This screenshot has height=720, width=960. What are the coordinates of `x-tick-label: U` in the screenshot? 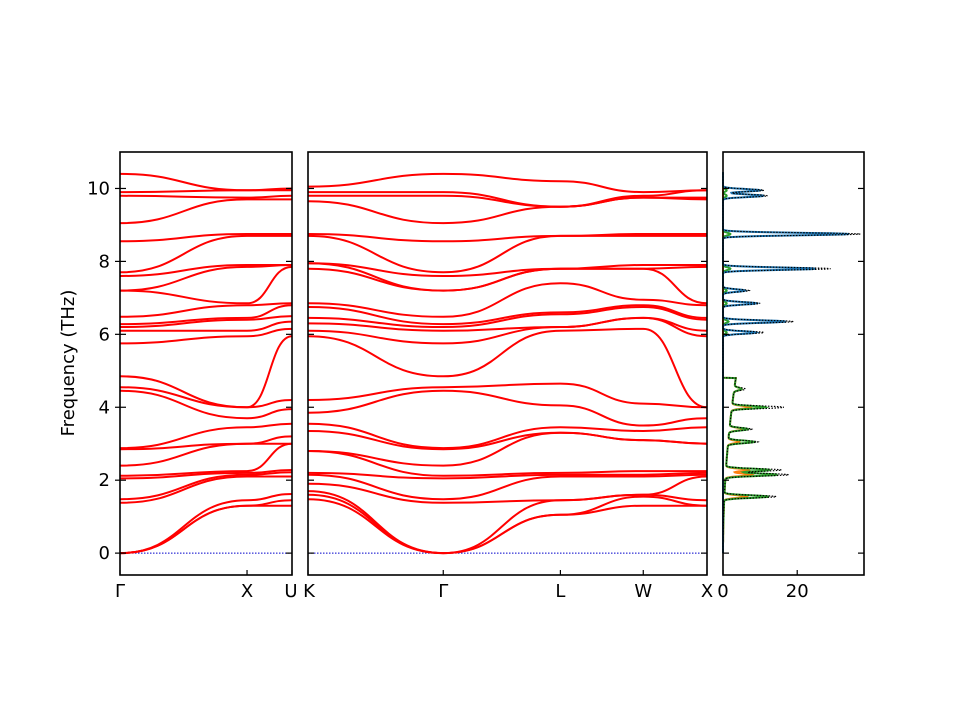 It's located at (290, 591).